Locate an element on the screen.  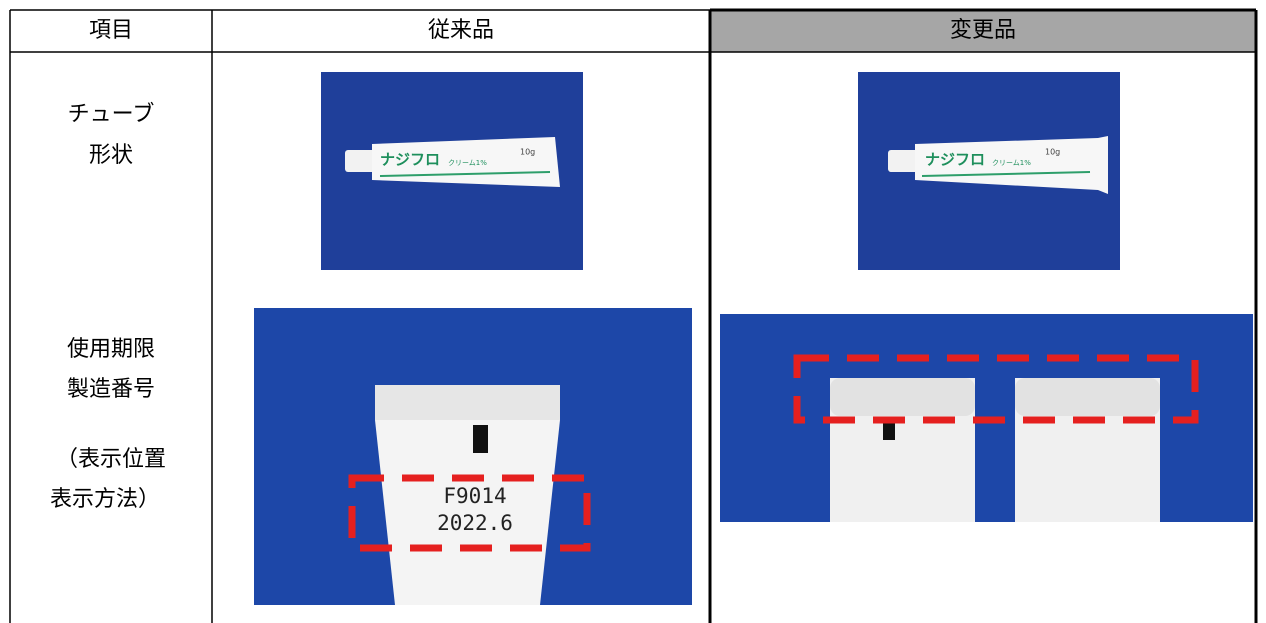
photo-old-tube: ナジフロ クリーム1% 10g is located at coordinates (452, 171).